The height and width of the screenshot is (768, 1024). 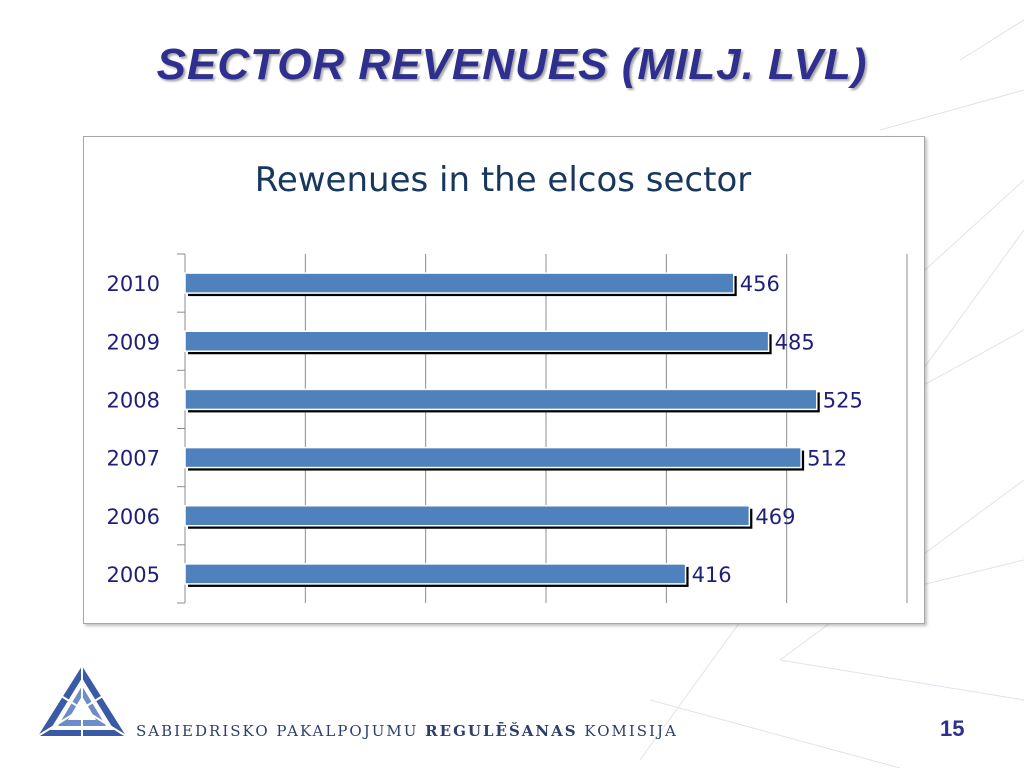 What do you see at coordinates (775, 517) in the screenshot?
I see `value-label: 469` at bounding box center [775, 517].